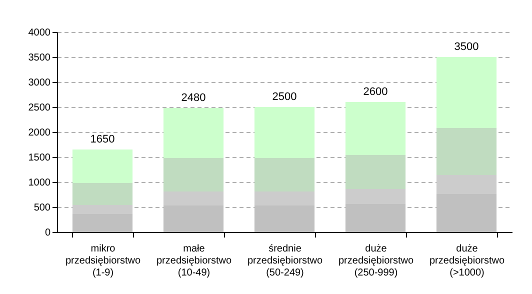  I want to click on y-tick-label: 2500, so click(39, 108).